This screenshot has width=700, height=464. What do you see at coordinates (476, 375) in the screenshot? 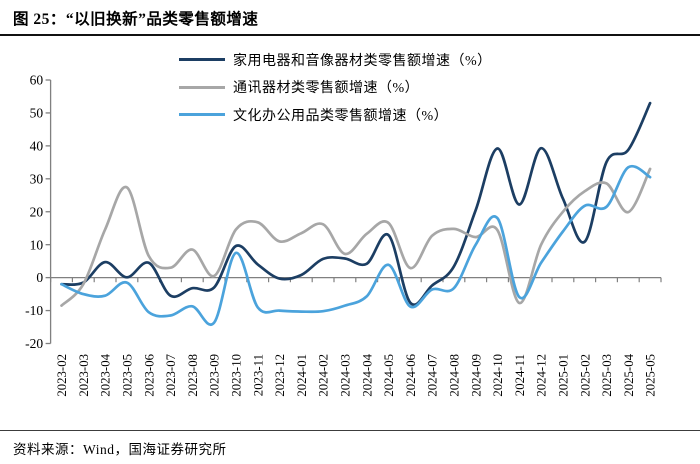
I see `x-tick-label: 2024-09` at bounding box center [476, 375].